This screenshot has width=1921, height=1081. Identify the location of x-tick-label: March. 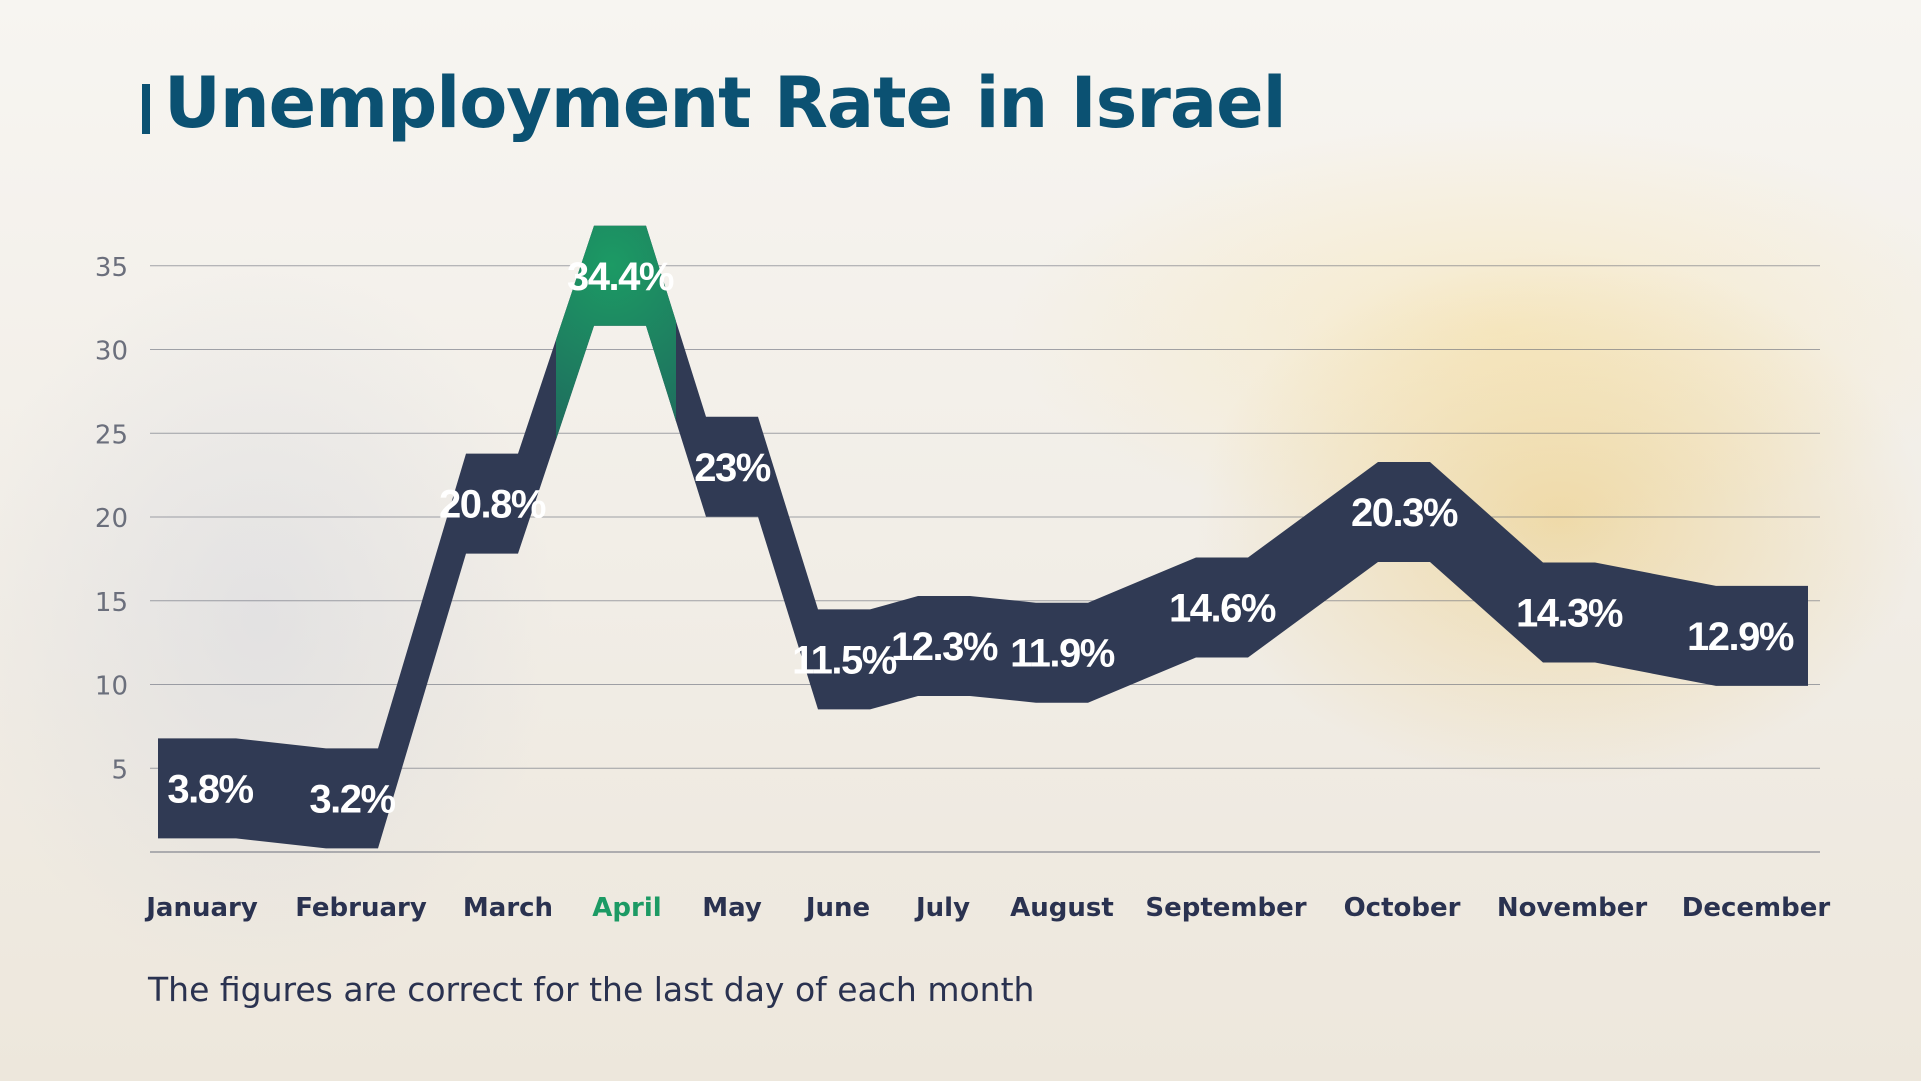
(508, 908).